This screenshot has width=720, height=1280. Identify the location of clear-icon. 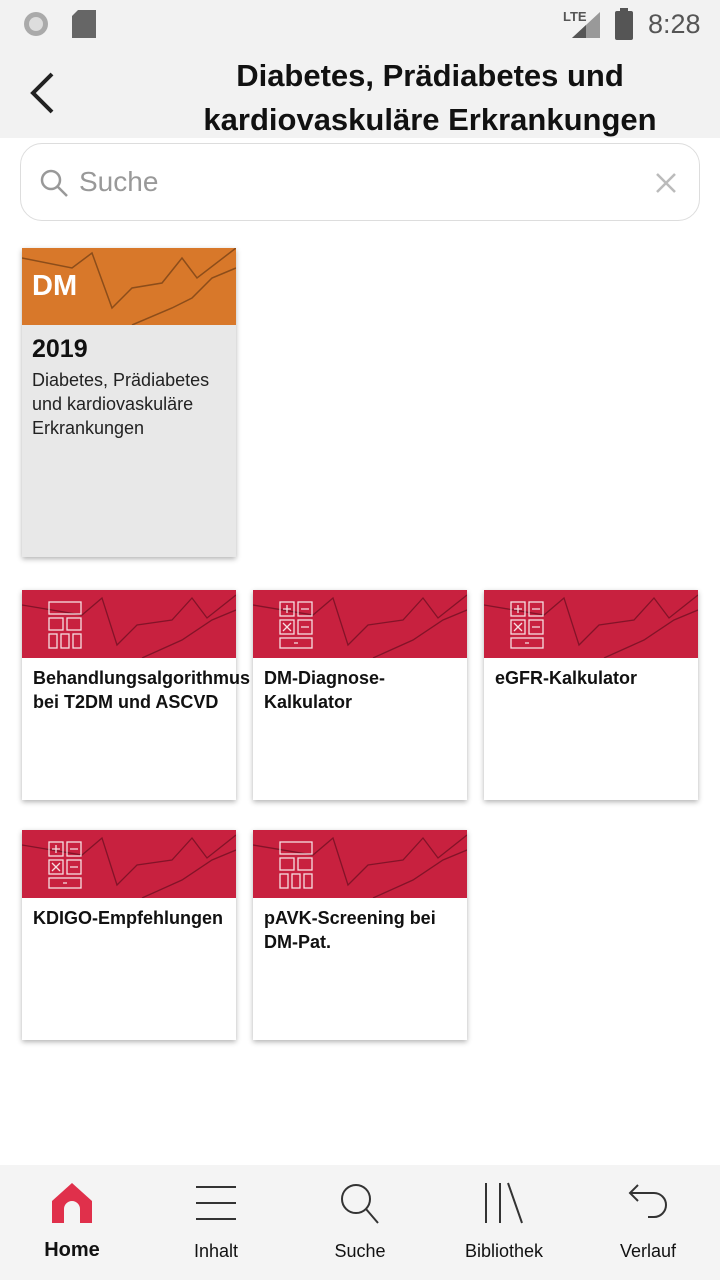
(666, 183).